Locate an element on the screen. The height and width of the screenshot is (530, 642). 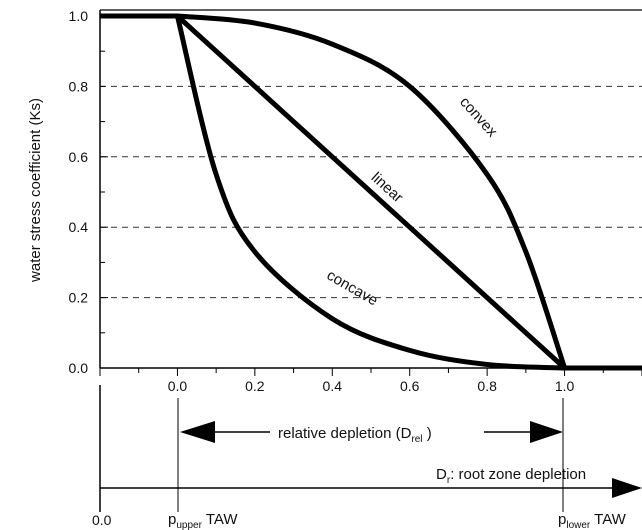
y-tick-labels: 0.0 0.2 0.4 0.6 0.8 1.0 is located at coordinates (79, 192).